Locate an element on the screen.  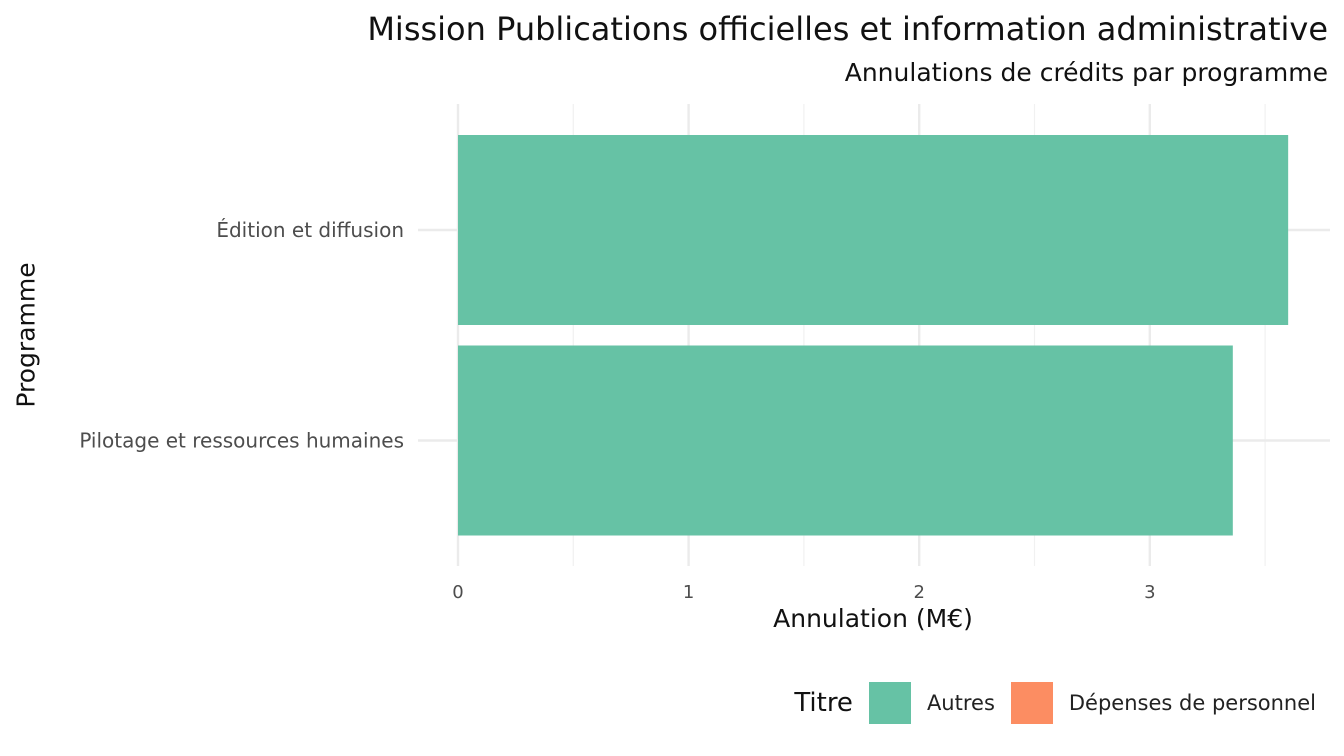
legend-label-autres: Autres is located at coordinates (960, 703).